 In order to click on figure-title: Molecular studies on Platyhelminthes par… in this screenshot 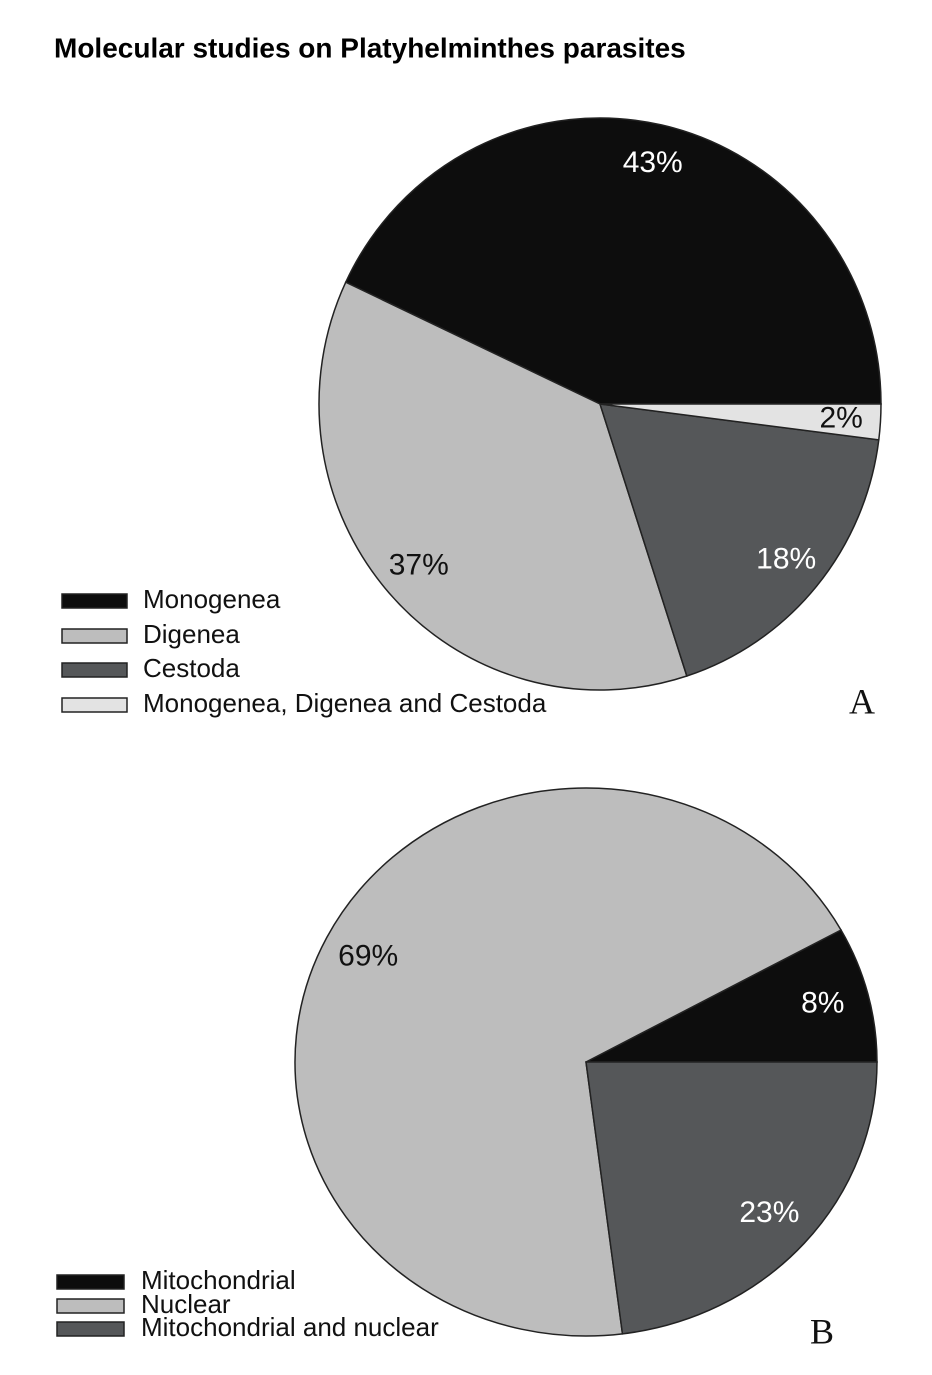, I will do `click(370, 47)`.